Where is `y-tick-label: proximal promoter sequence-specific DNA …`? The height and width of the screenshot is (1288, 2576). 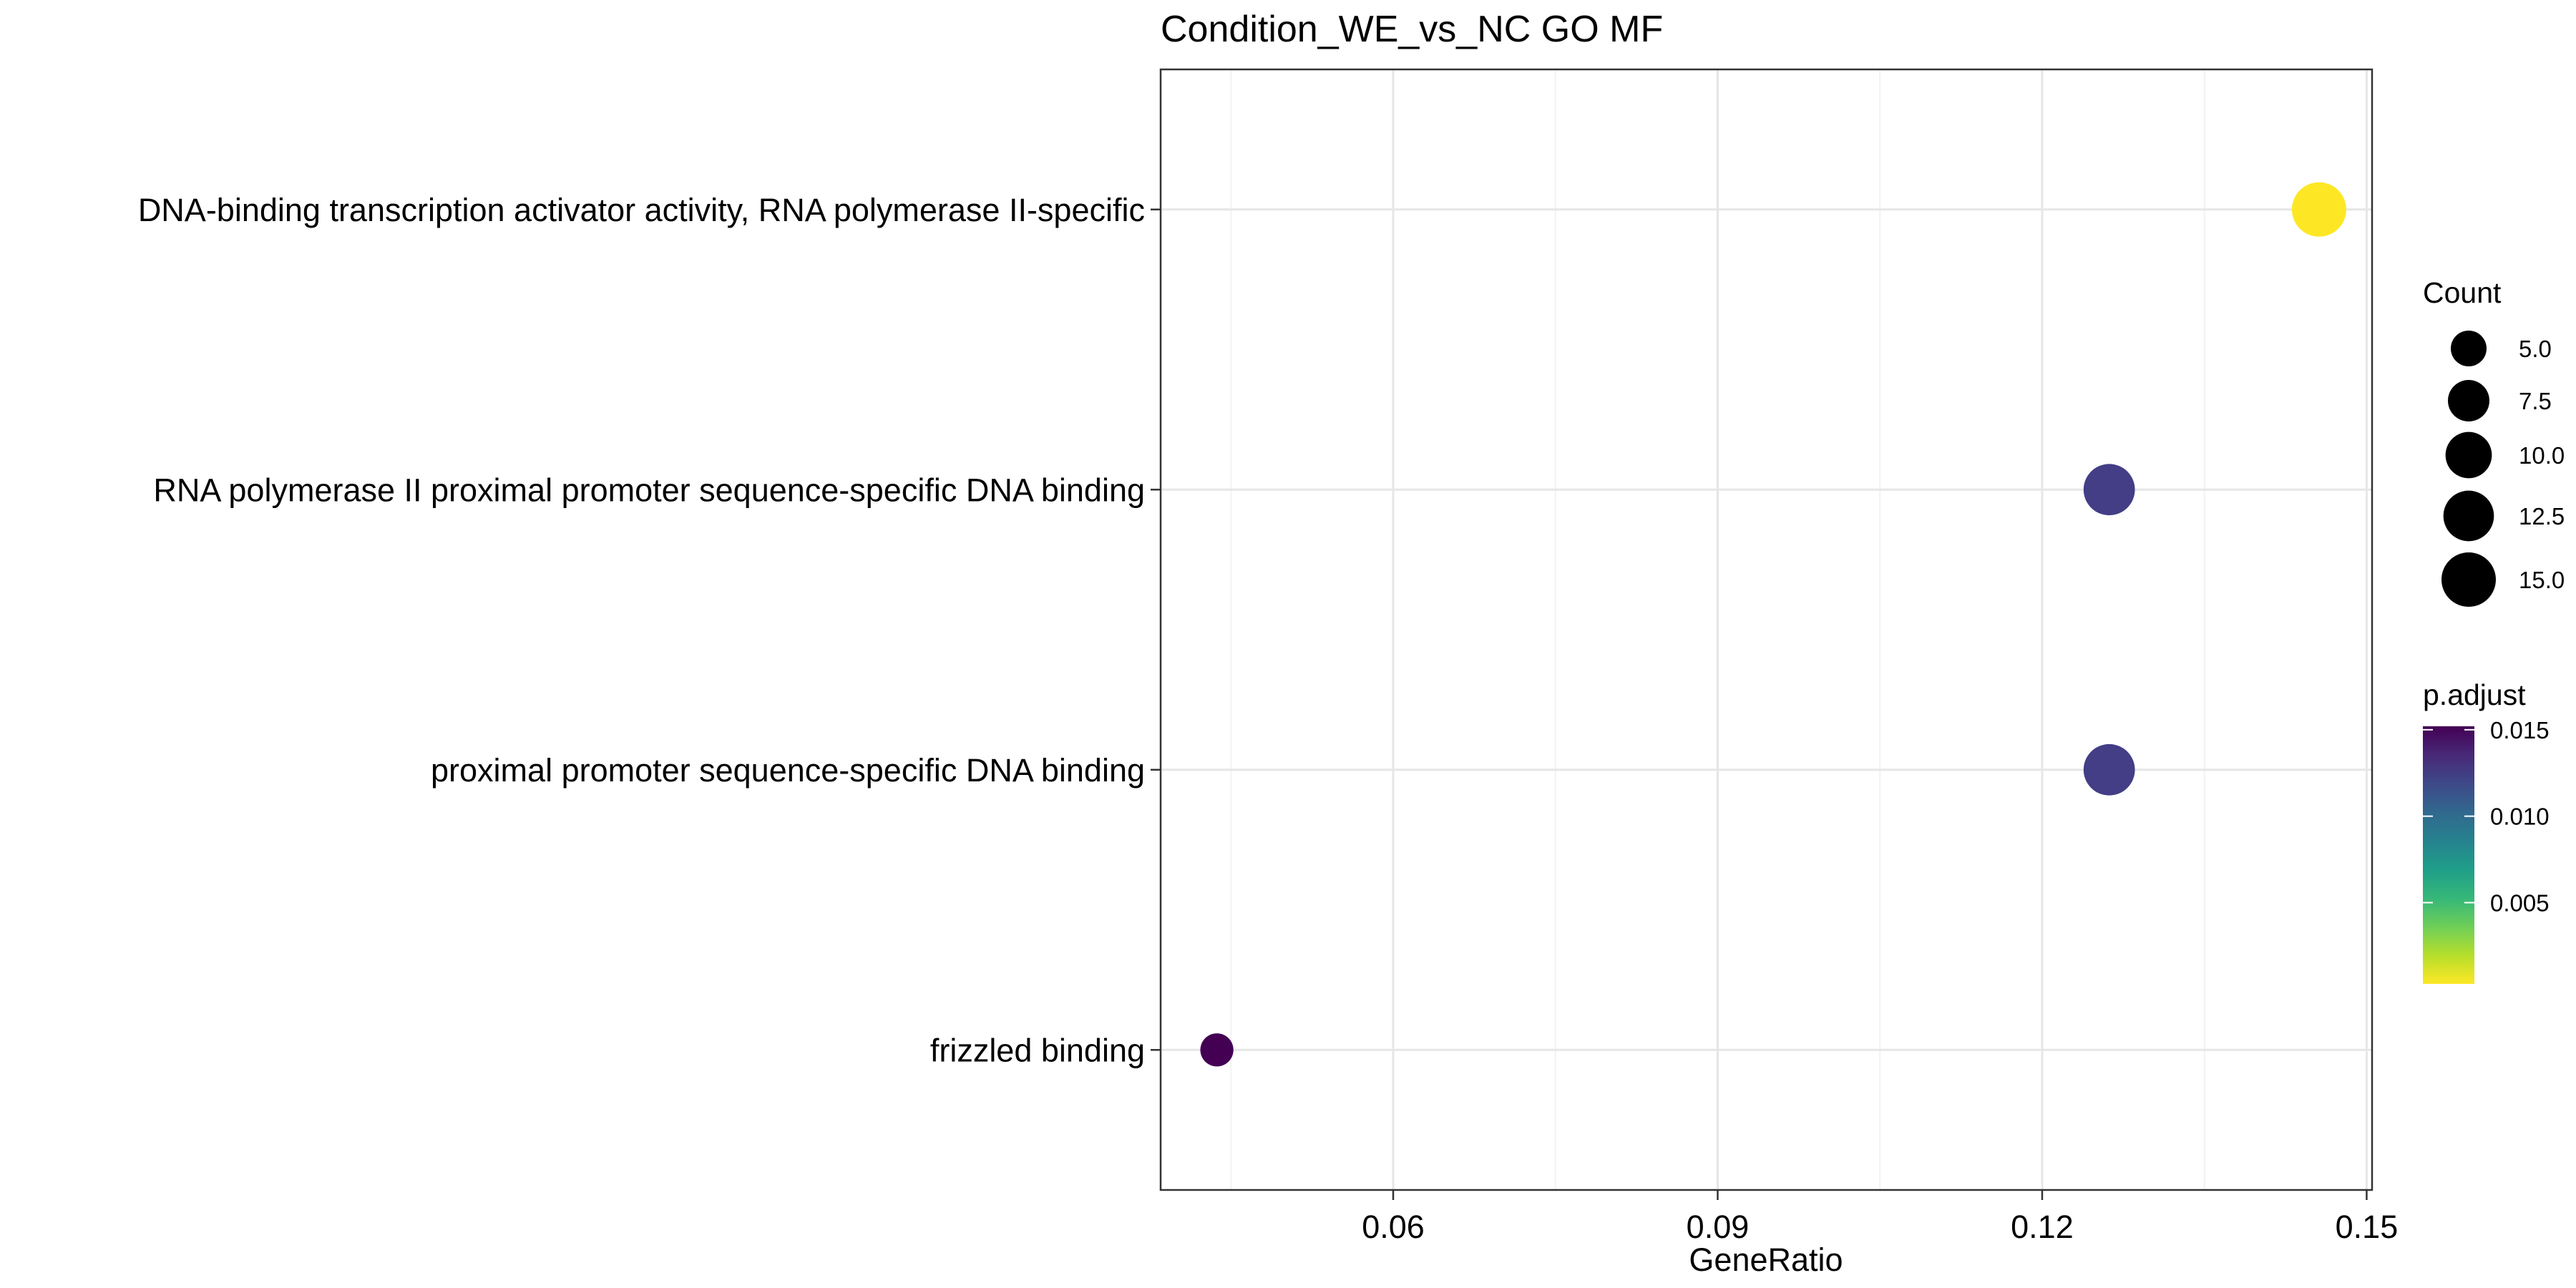
y-tick-label: proximal promoter sequence-specific DNA … is located at coordinates (788, 770).